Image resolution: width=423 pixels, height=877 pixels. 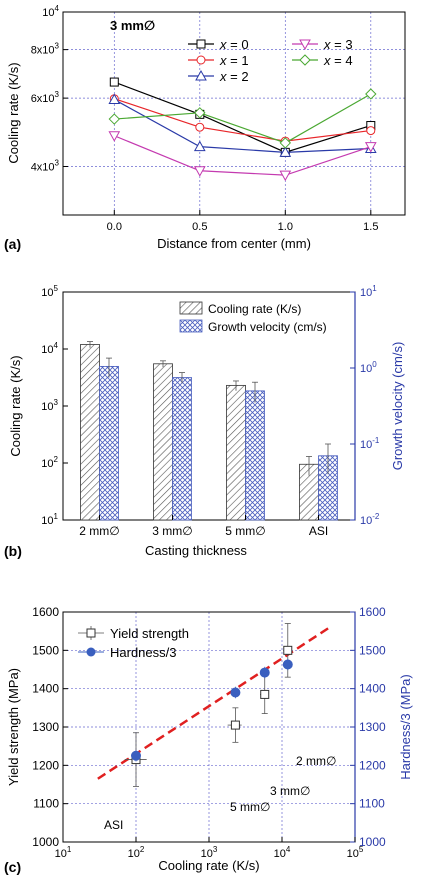 I want to click on panel-a-legend-label: x = 4, so click(x=338, y=60).